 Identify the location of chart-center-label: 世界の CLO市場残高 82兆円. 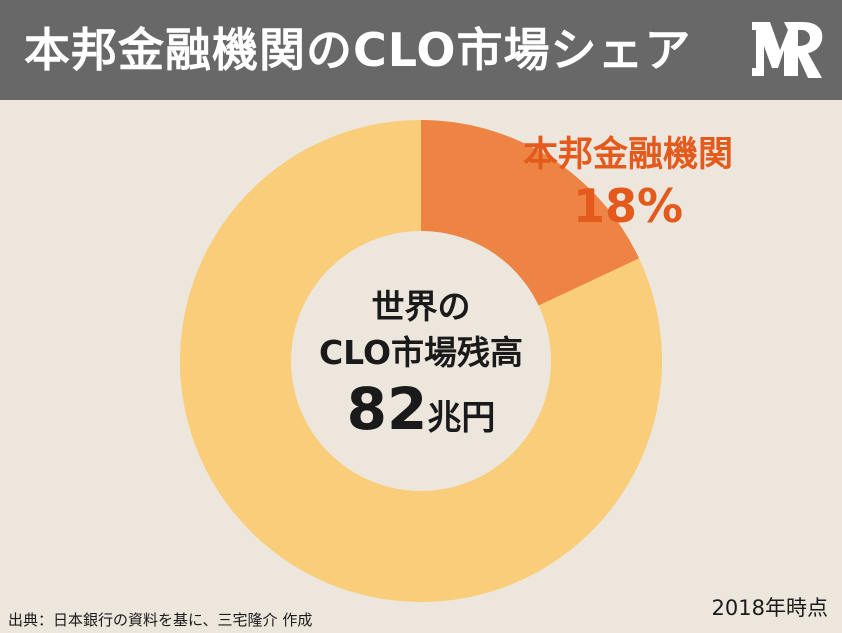
(421, 370).